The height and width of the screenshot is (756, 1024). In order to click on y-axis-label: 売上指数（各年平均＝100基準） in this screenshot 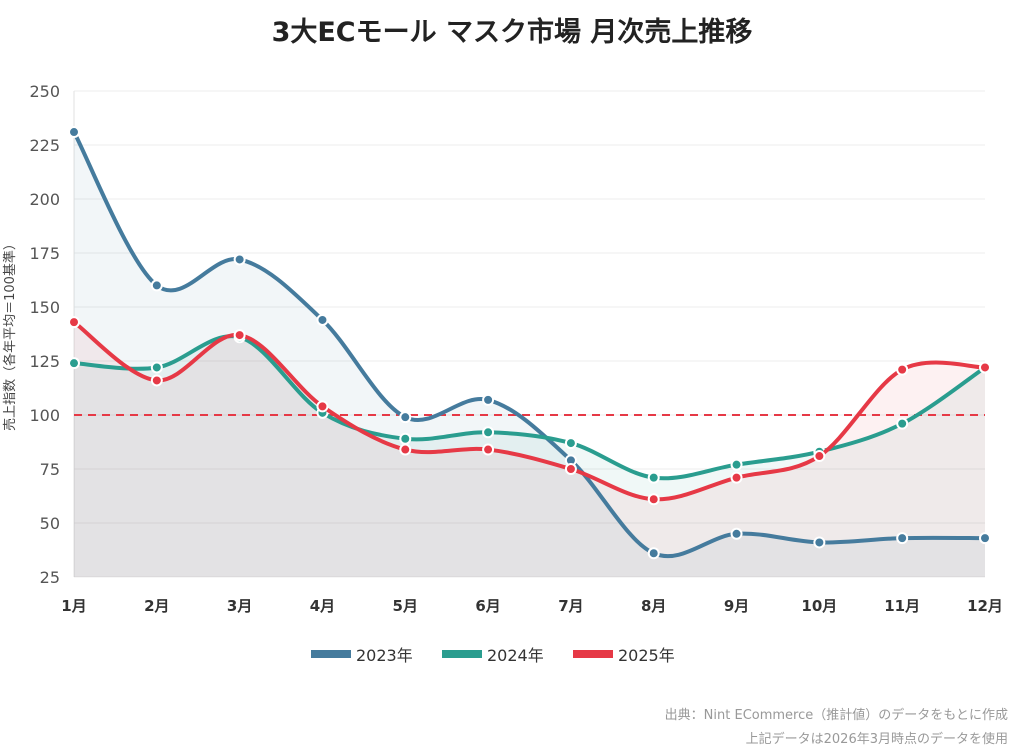, I will do `click(10, 334)`.